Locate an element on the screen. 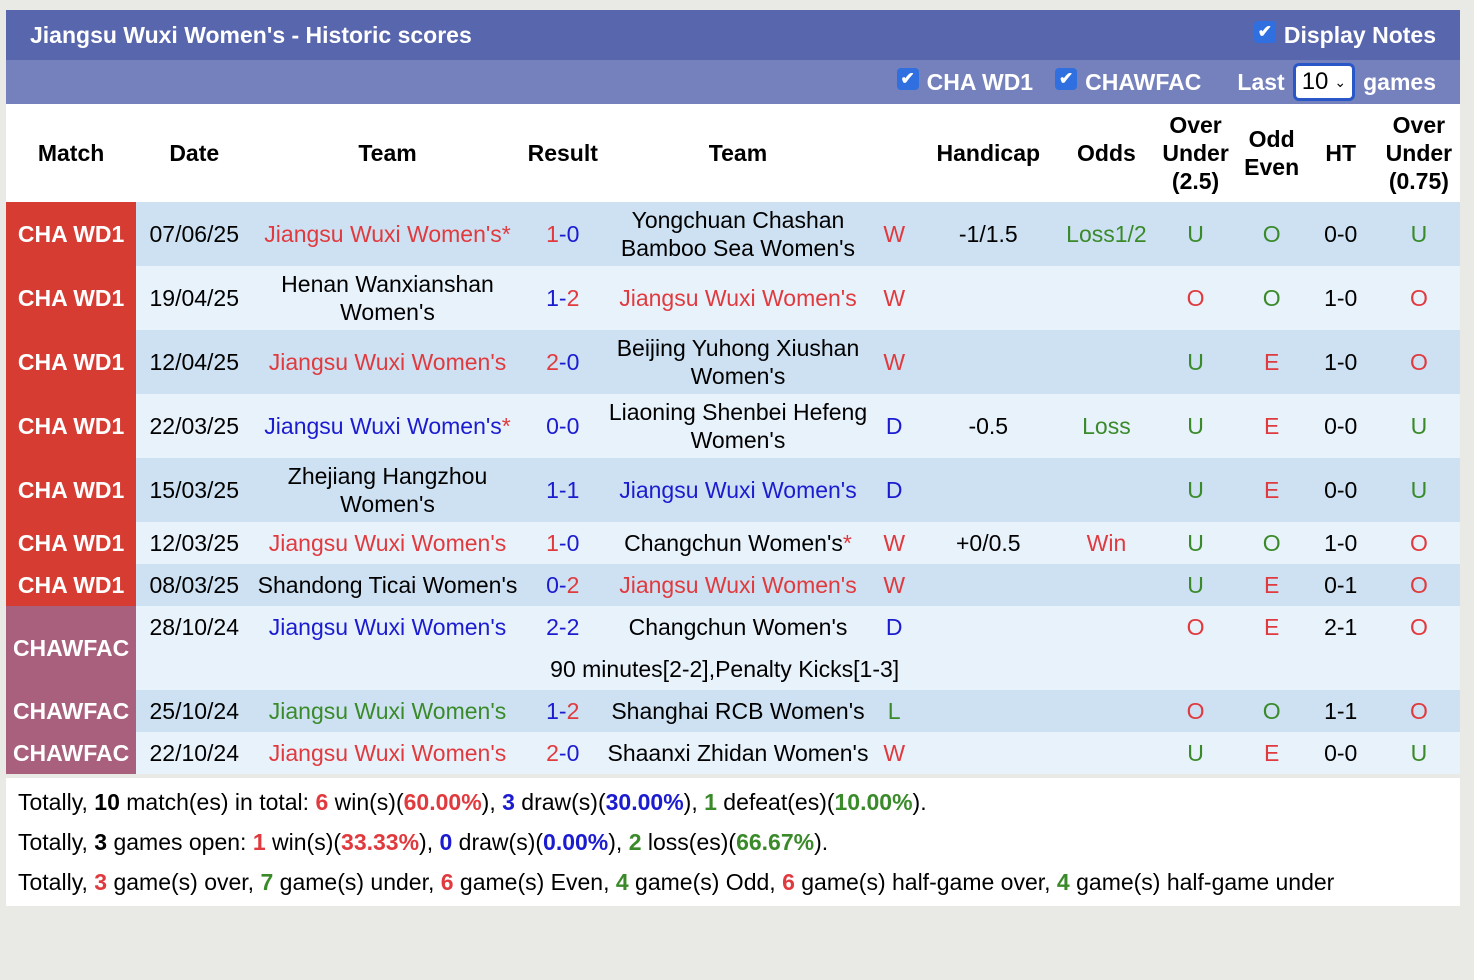 The height and width of the screenshot is (980, 1474). column-header: Odds is located at coordinates (1106, 153).